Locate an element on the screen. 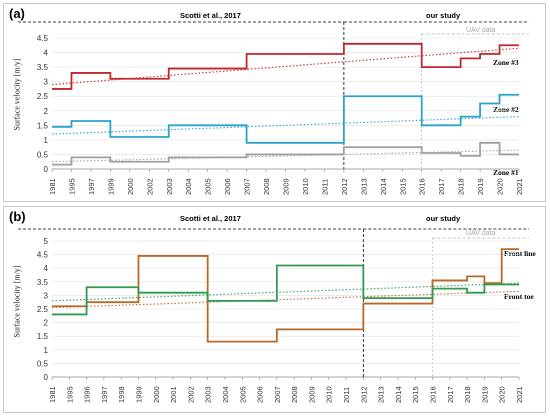 The width and height of the screenshot is (550, 417). series-label-zone-1: Zone #1 is located at coordinates (506, 172).